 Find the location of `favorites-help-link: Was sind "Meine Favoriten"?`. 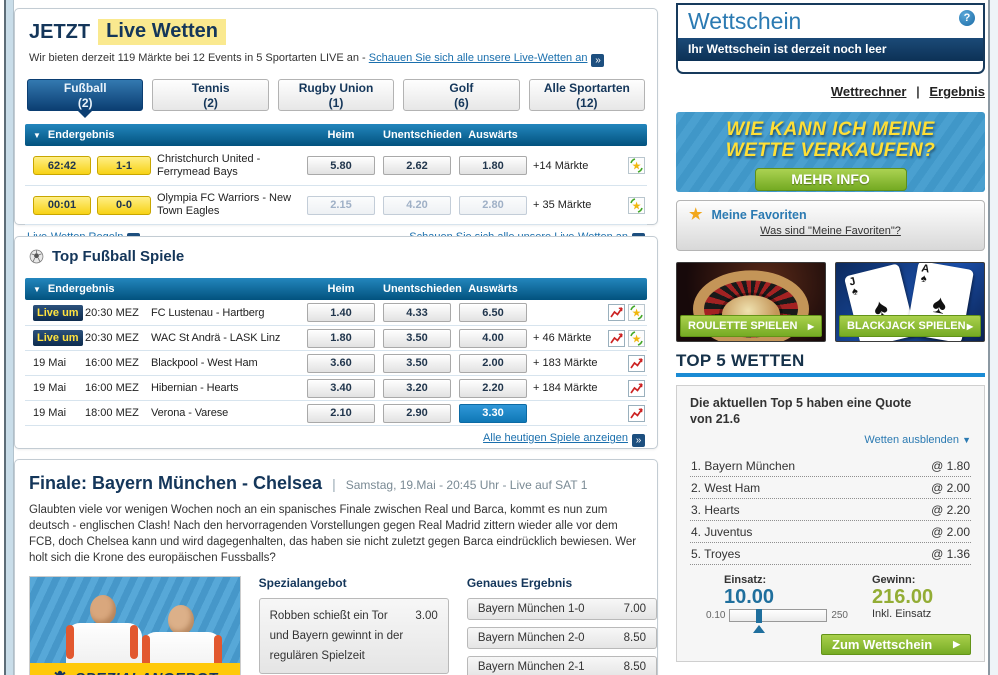

favorites-help-link: Was sind "Meine Favoriten"? is located at coordinates (830, 231).